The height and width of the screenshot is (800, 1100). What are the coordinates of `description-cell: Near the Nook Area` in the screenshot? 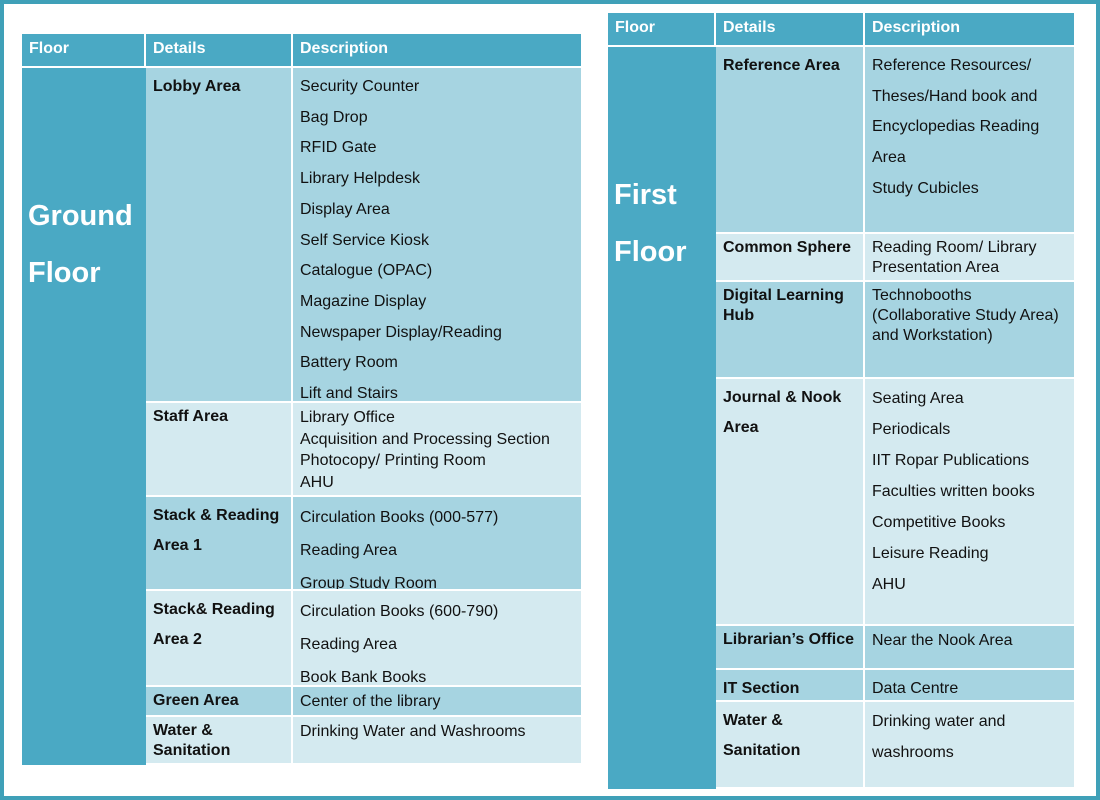 It's located at (970, 648).